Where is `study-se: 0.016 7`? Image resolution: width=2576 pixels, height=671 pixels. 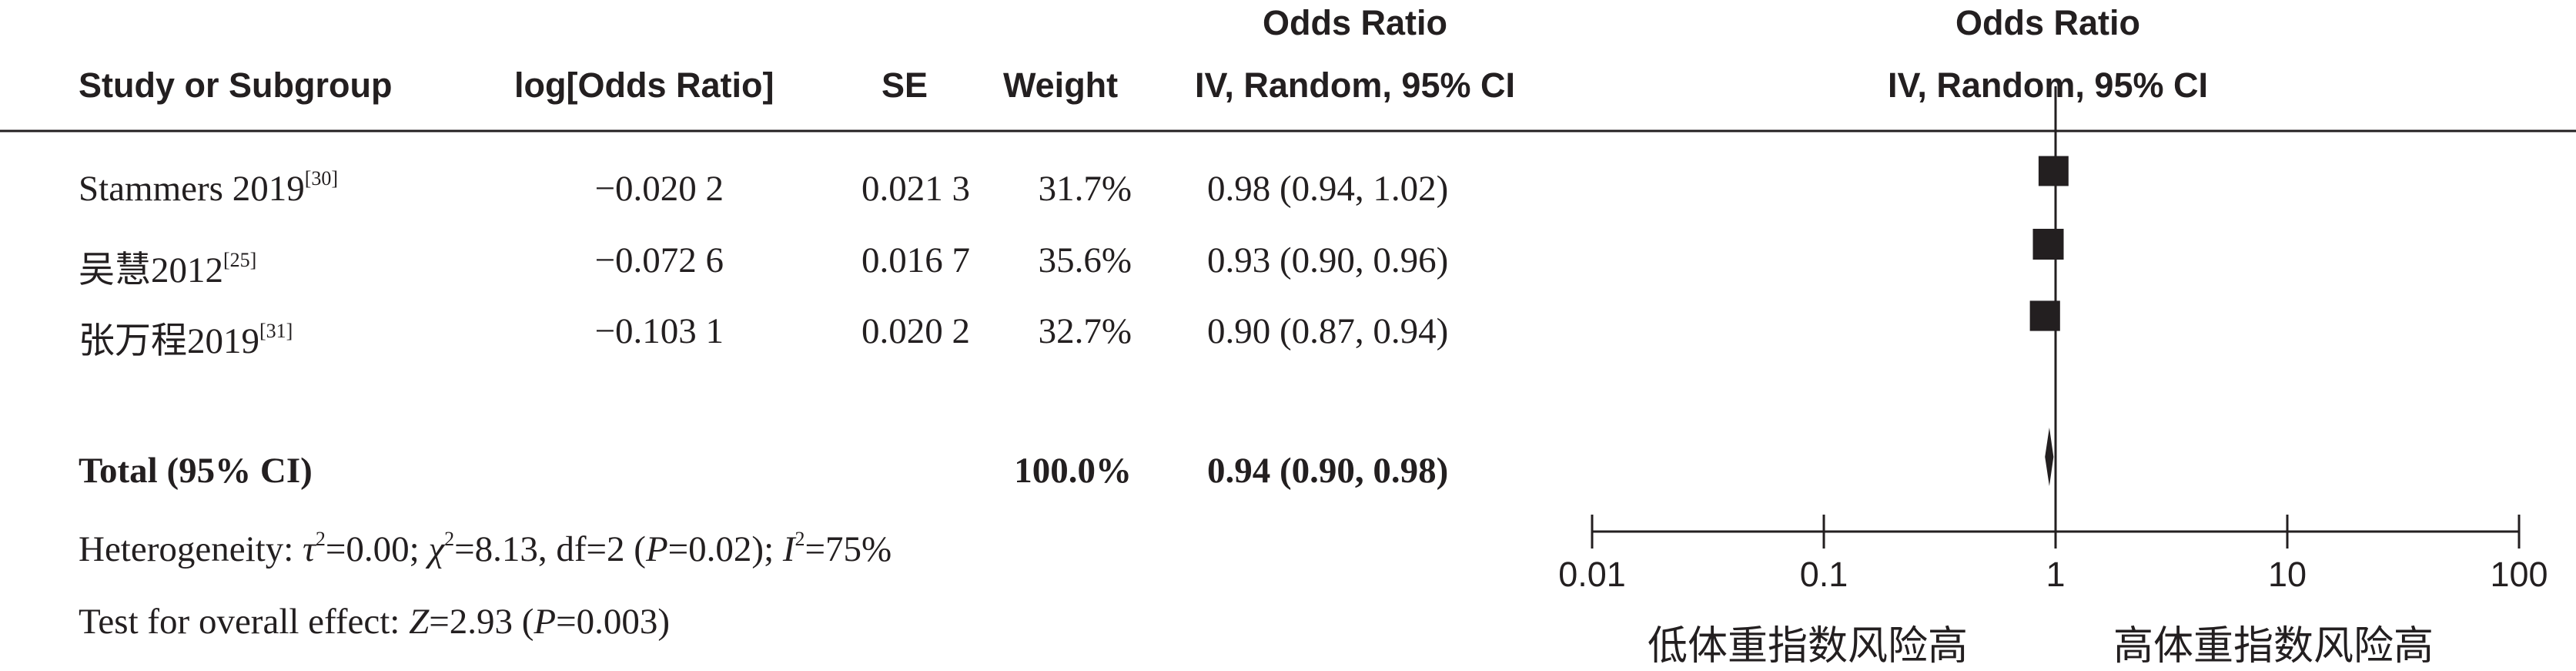
study-se: 0.016 7 is located at coordinates (916, 260).